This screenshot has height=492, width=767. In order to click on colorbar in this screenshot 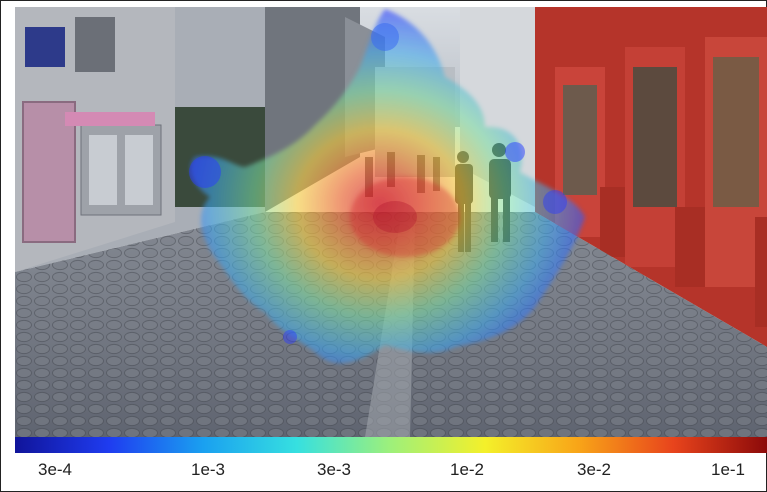, I will do `click(391, 445)`.